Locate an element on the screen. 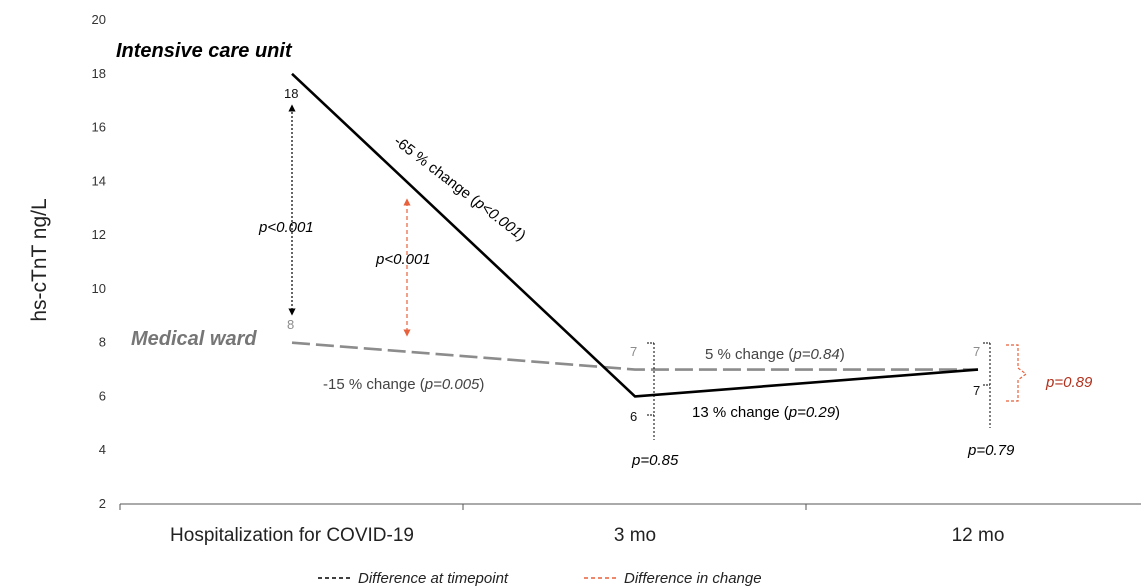  y-tick-label: 20 is located at coordinates (99, 19).